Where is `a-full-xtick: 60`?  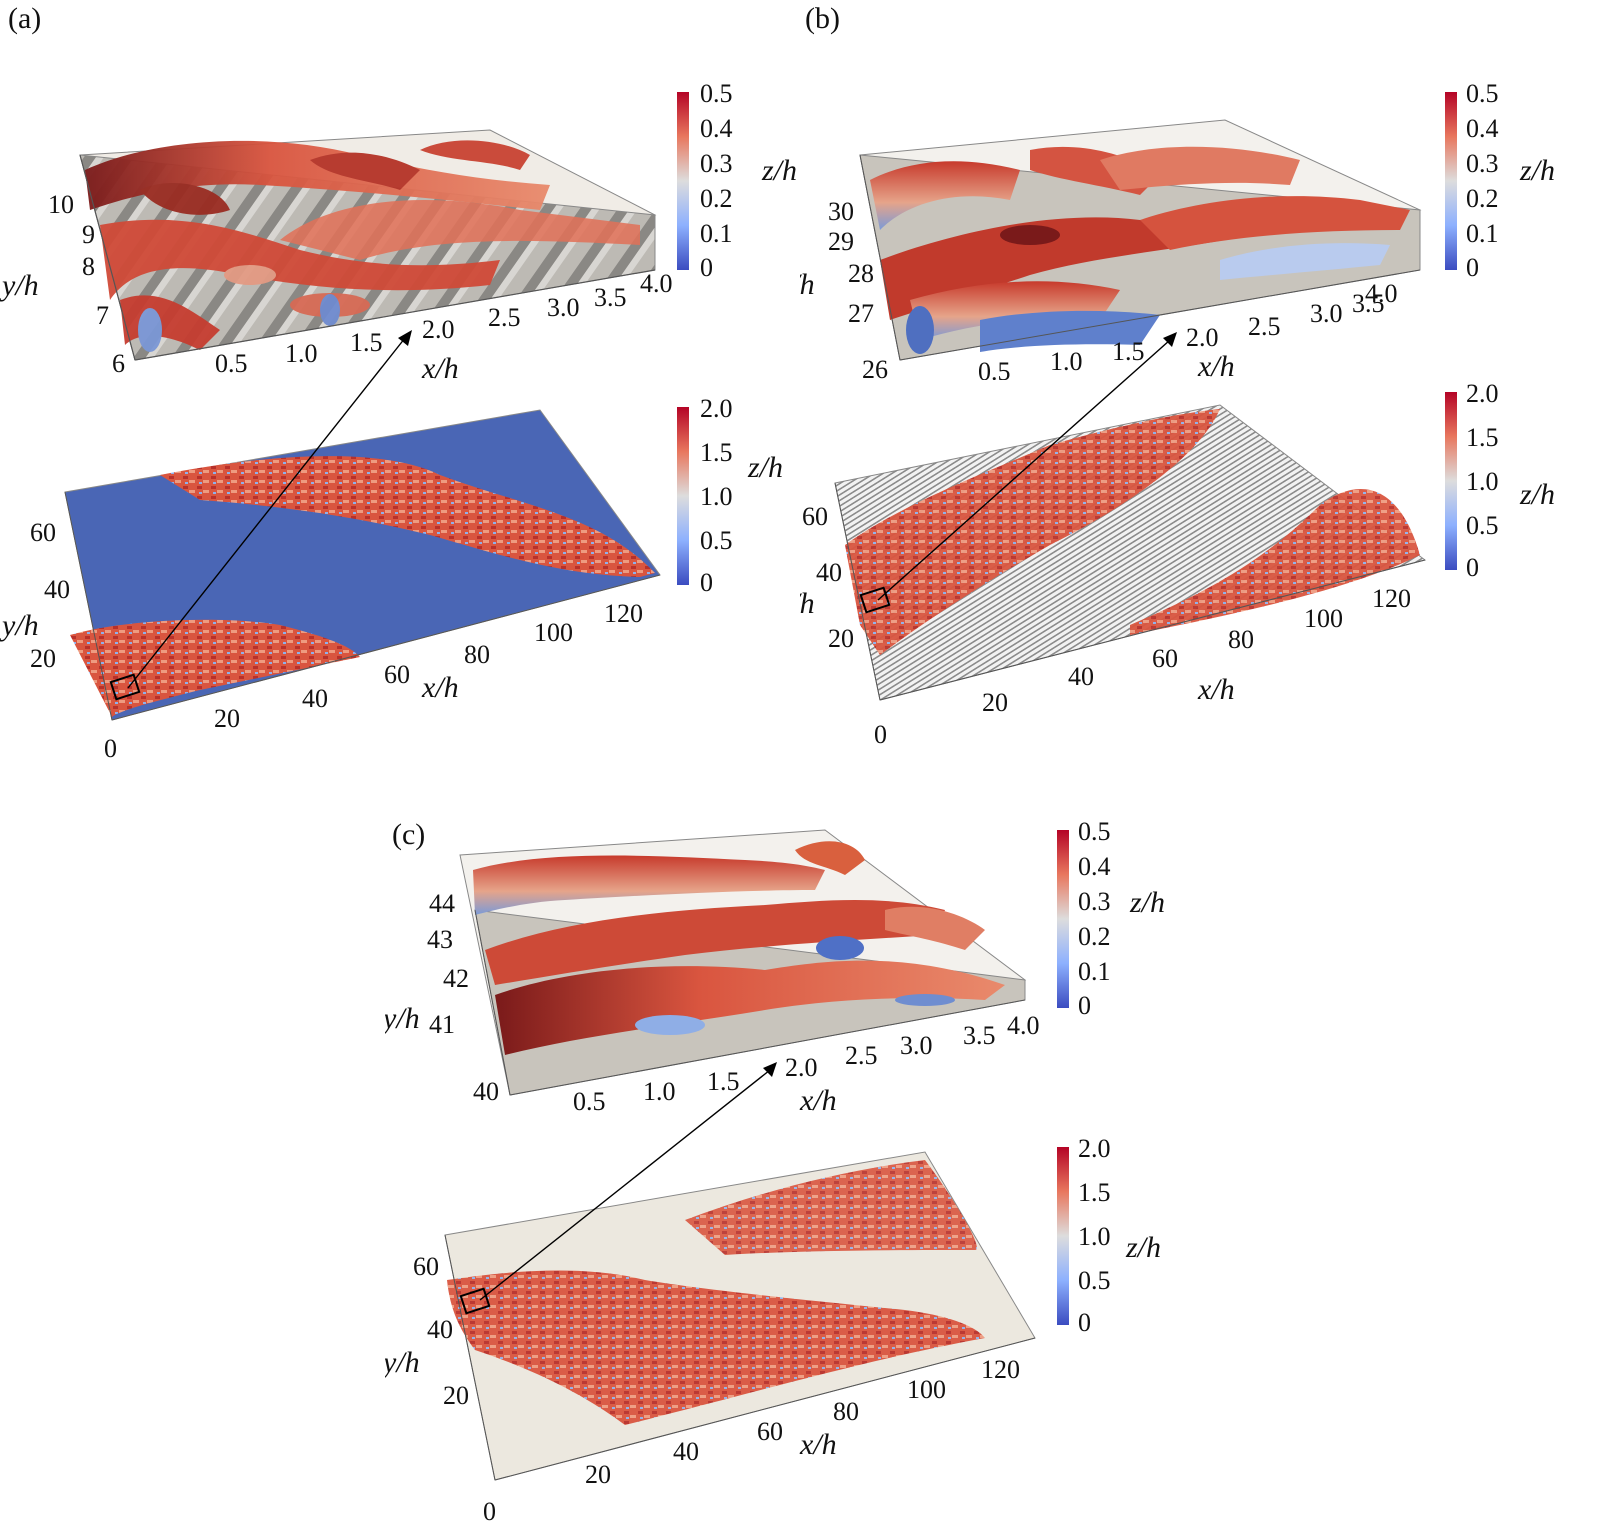
a-full-xtick: 60 is located at coordinates (397, 674).